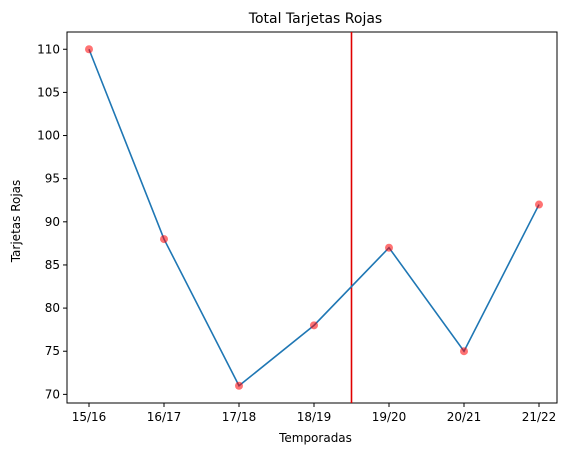 This screenshot has width=571, height=455. I want to click on x-tick-label: 17/18, so click(239, 417).